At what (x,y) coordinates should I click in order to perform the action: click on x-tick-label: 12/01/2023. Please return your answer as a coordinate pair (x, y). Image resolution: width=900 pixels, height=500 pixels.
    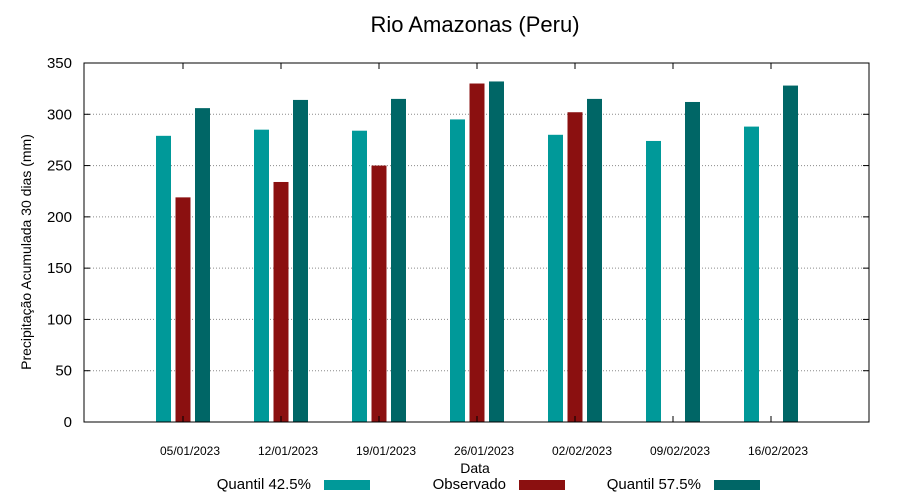
    Looking at the image, I should click on (288, 451).